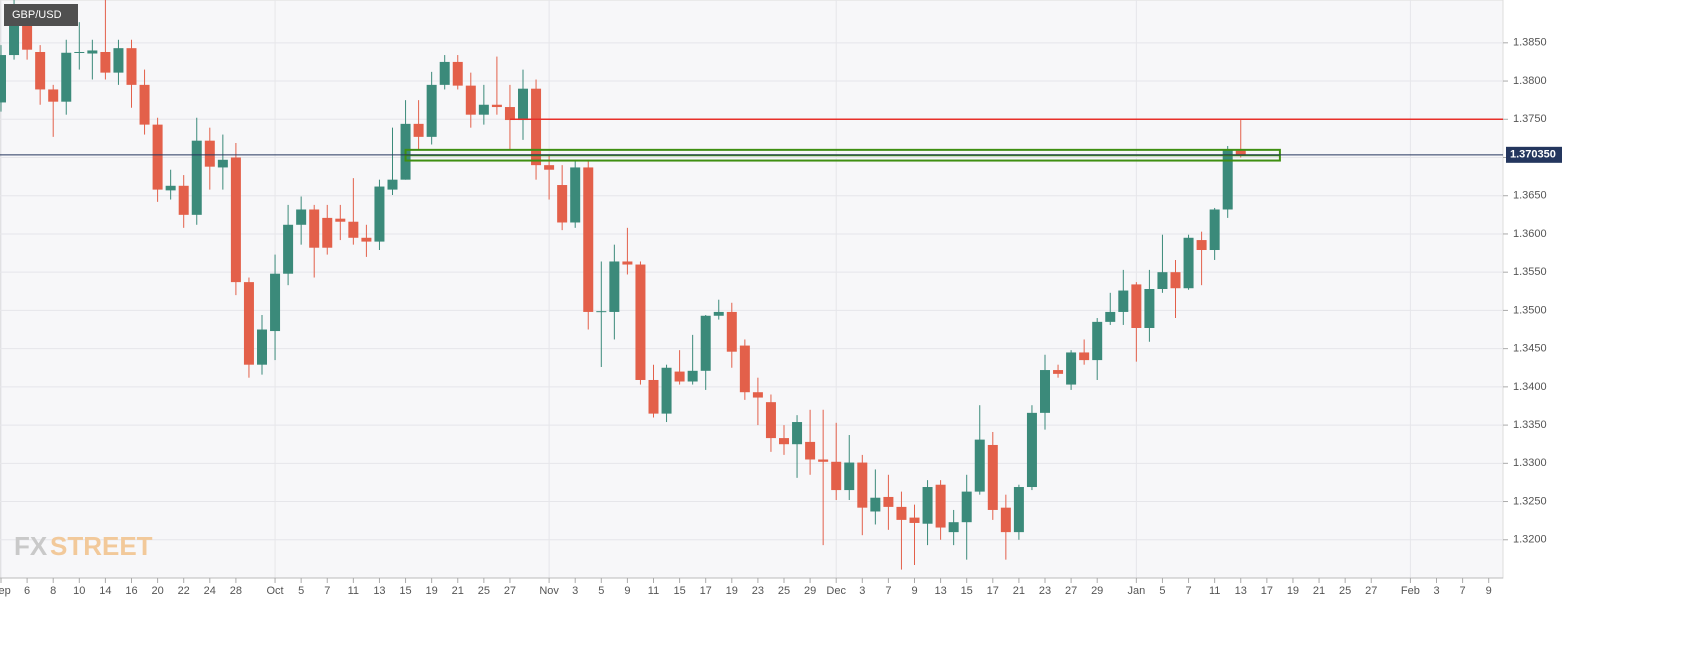 The height and width of the screenshot is (655, 1707). I want to click on y-tick-label: 1.3300, so click(1530, 463).